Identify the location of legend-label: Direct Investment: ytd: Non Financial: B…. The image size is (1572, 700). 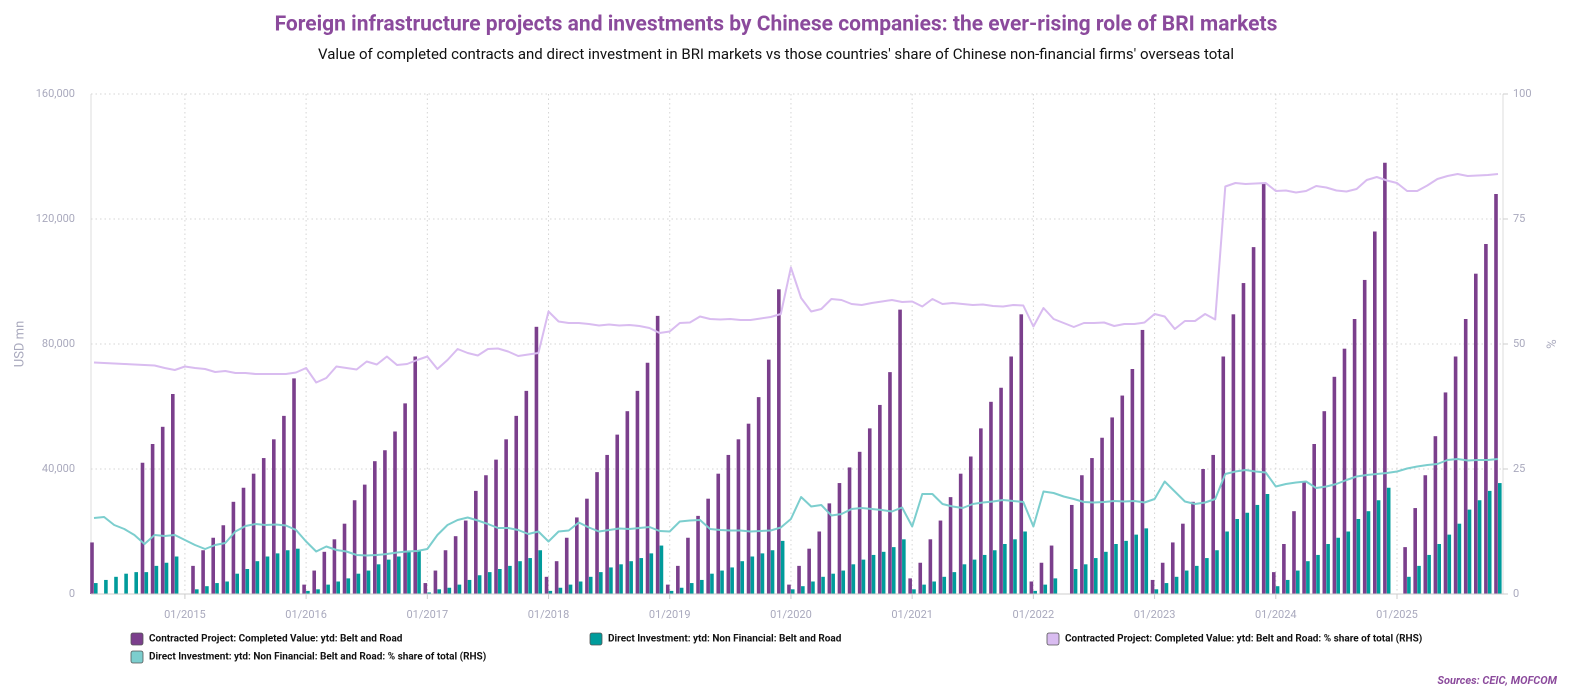
(725, 639).